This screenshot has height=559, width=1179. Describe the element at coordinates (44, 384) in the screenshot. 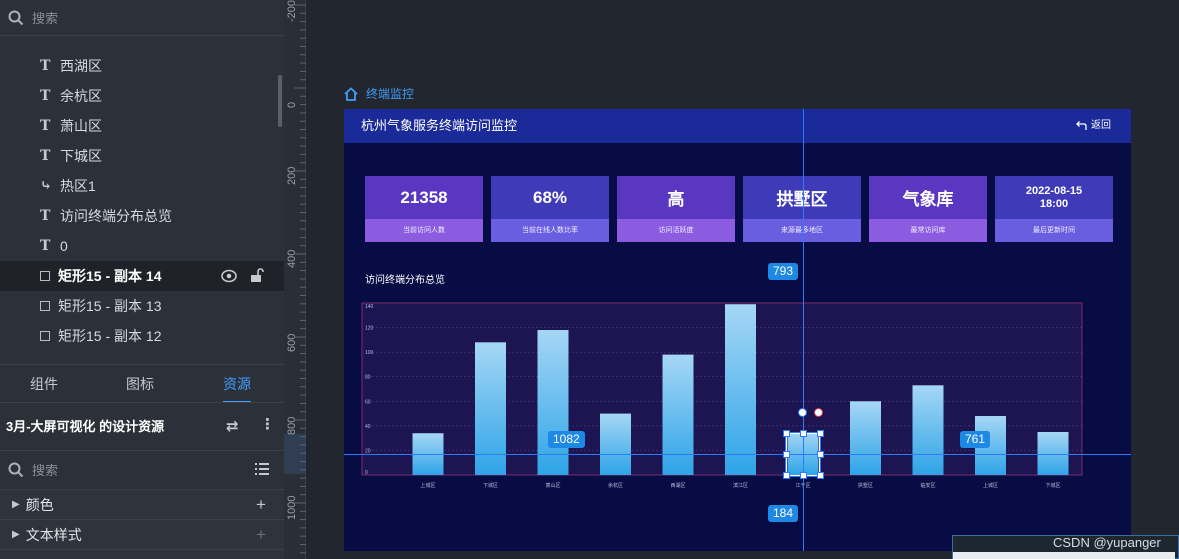

I see `tab-components: 组件` at that location.